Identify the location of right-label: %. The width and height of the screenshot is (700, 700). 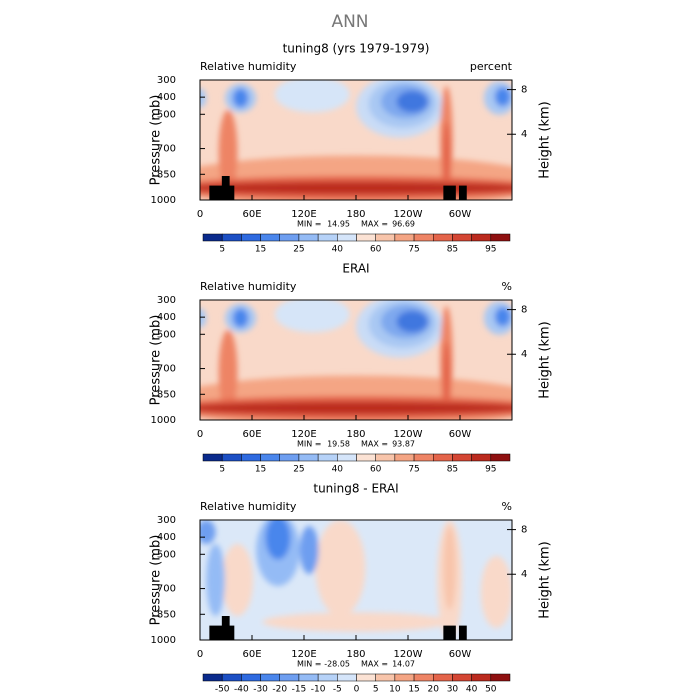
(507, 286).